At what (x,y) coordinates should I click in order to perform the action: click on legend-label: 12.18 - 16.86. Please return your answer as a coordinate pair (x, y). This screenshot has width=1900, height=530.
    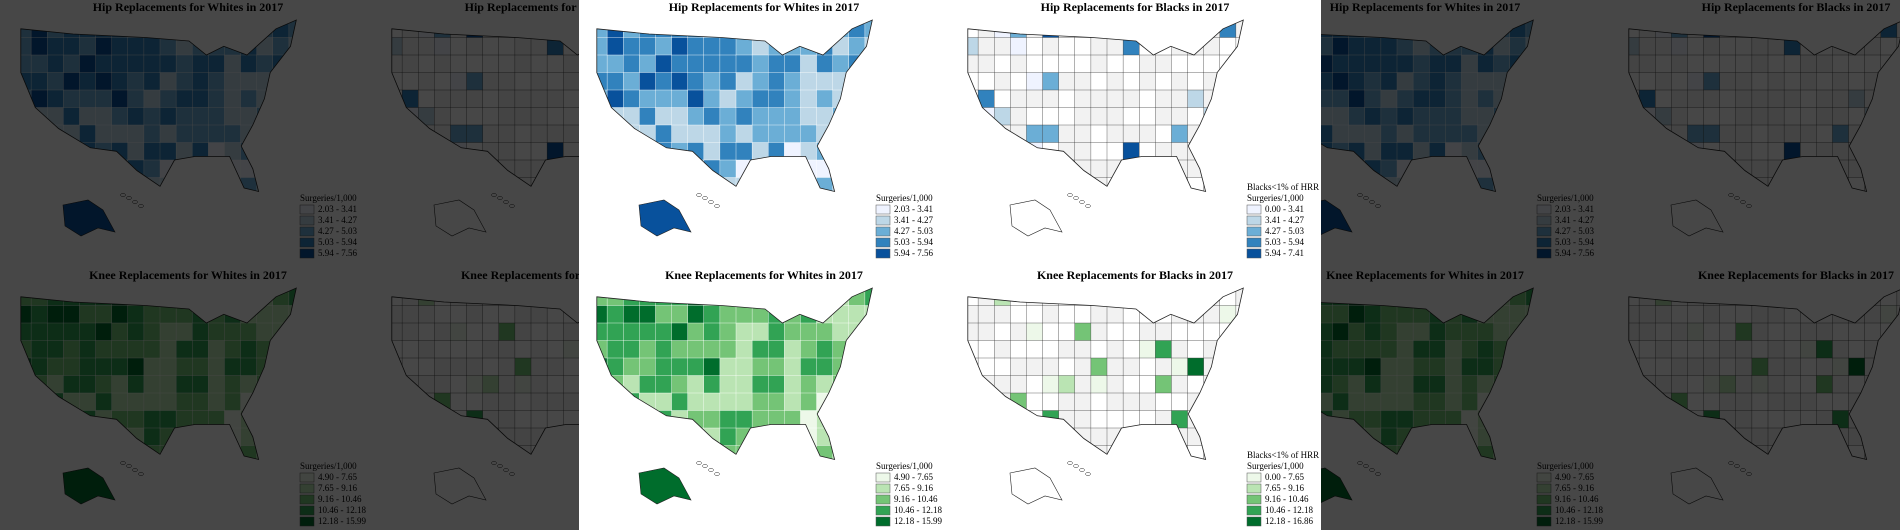
    Looking at the image, I should click on (1289, 521).